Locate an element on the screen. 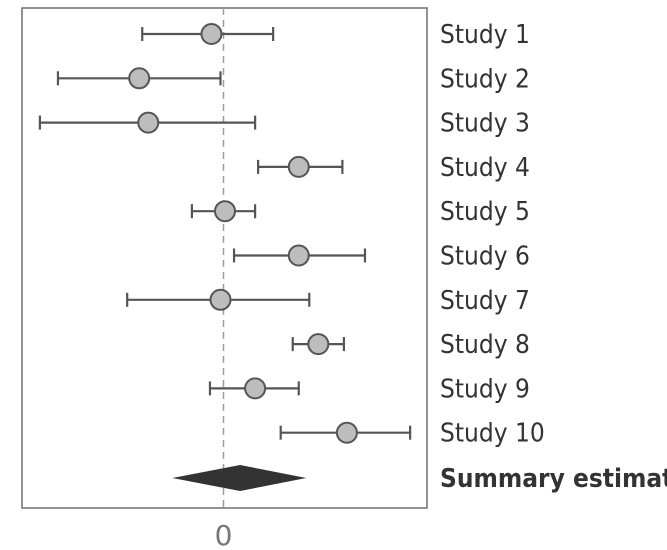 Image resolution: width=667 pixels, height=550 pixels. x-tick-layer: 0 is located at coordinates (224, 534).